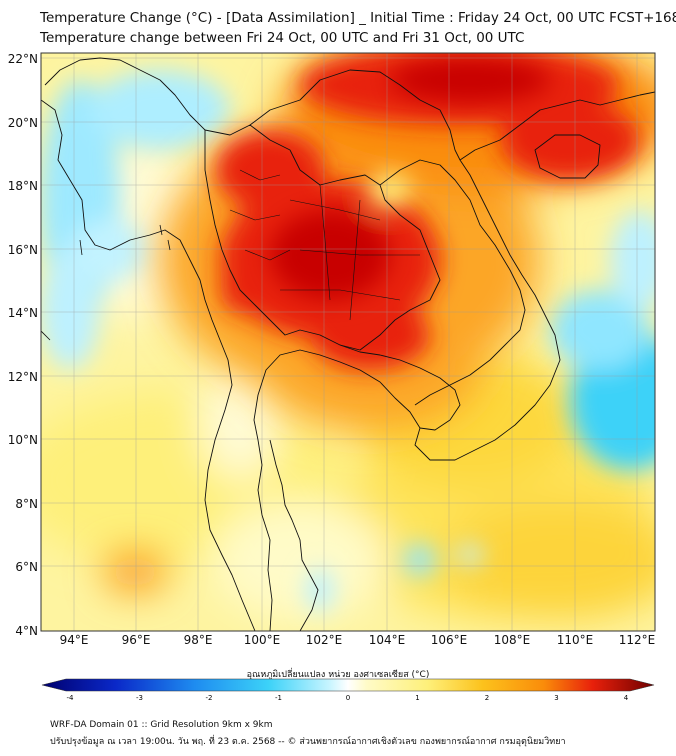 This screenshot has height=756, width=676. I want to click on laos-vietnam-border, so click(452, 282).